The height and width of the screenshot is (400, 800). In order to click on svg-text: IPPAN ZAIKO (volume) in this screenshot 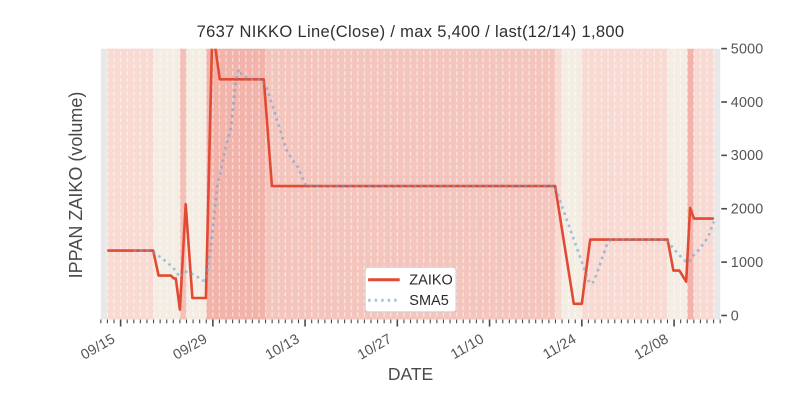, I will do `click(76, 185)`.